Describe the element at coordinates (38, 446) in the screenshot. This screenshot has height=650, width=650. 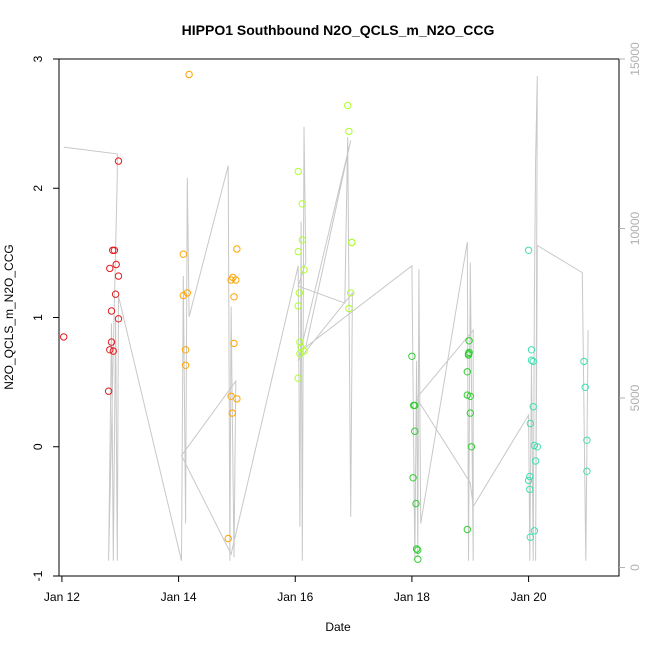
I see `y-tick-label-1: 0` at that location.